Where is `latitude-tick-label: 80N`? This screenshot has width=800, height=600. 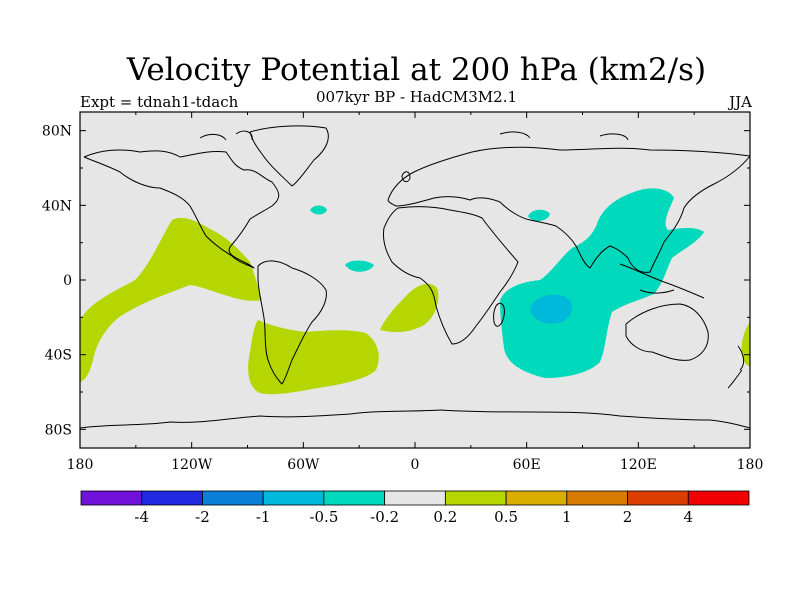
latitude-tick-label: 80N is located at coordinates (57, 132).